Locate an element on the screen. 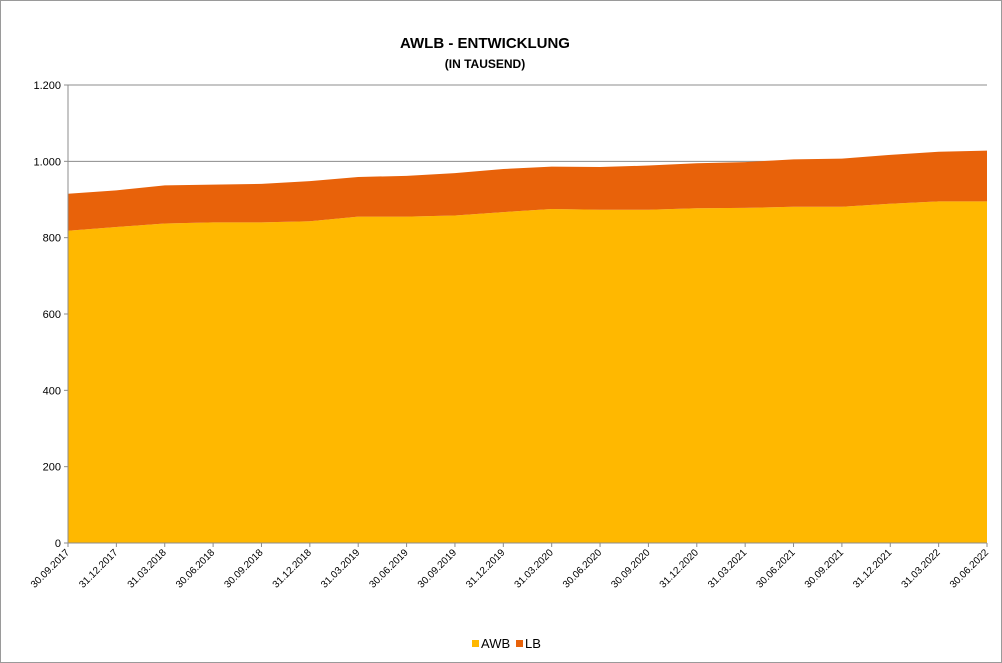  y-tick-label: 1.000 is located at coordinates (47, 162).